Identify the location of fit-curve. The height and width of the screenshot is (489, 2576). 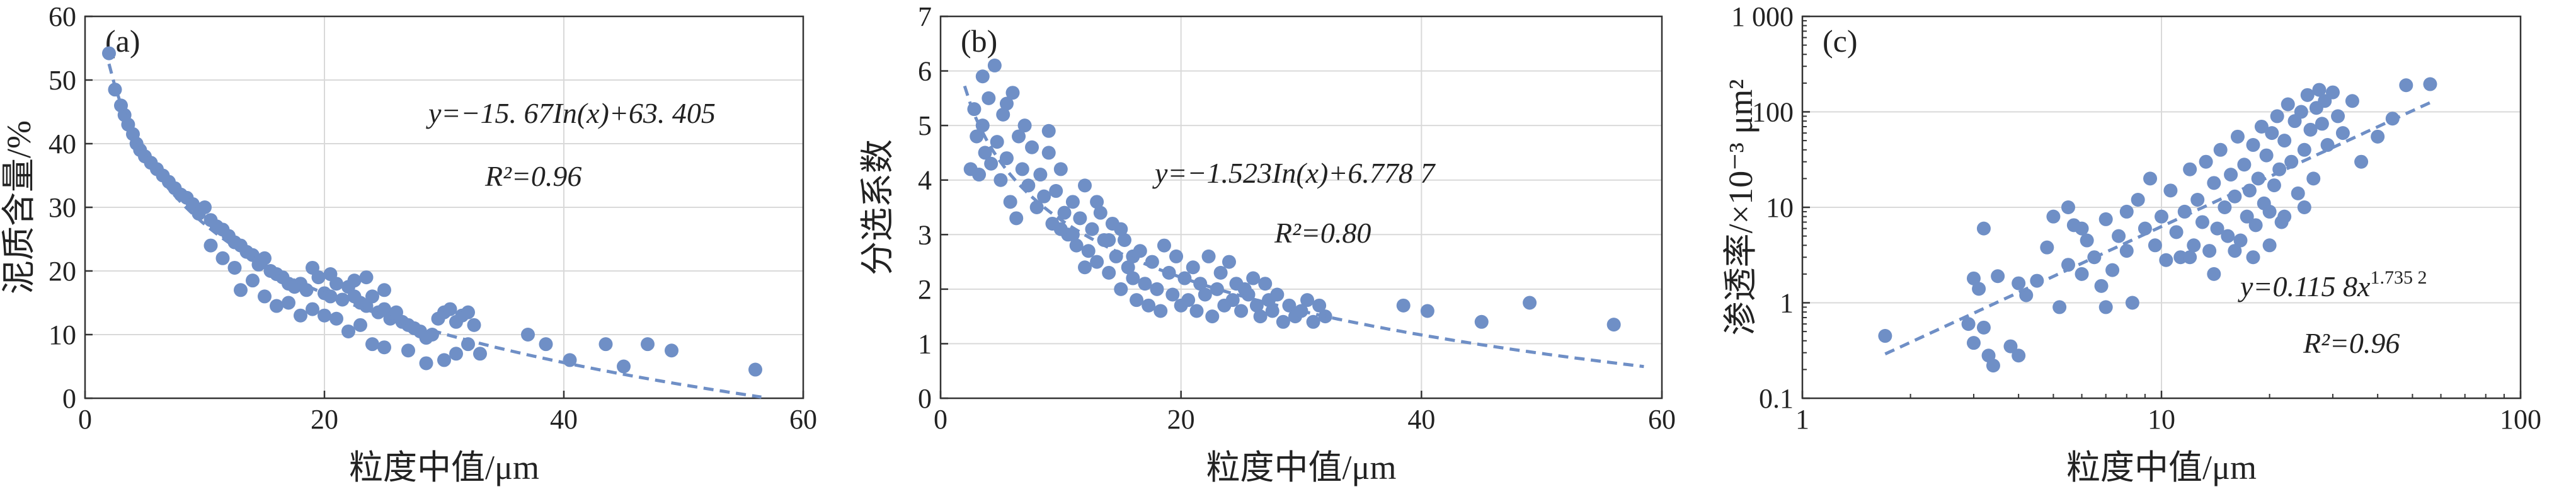
(2157, 228).